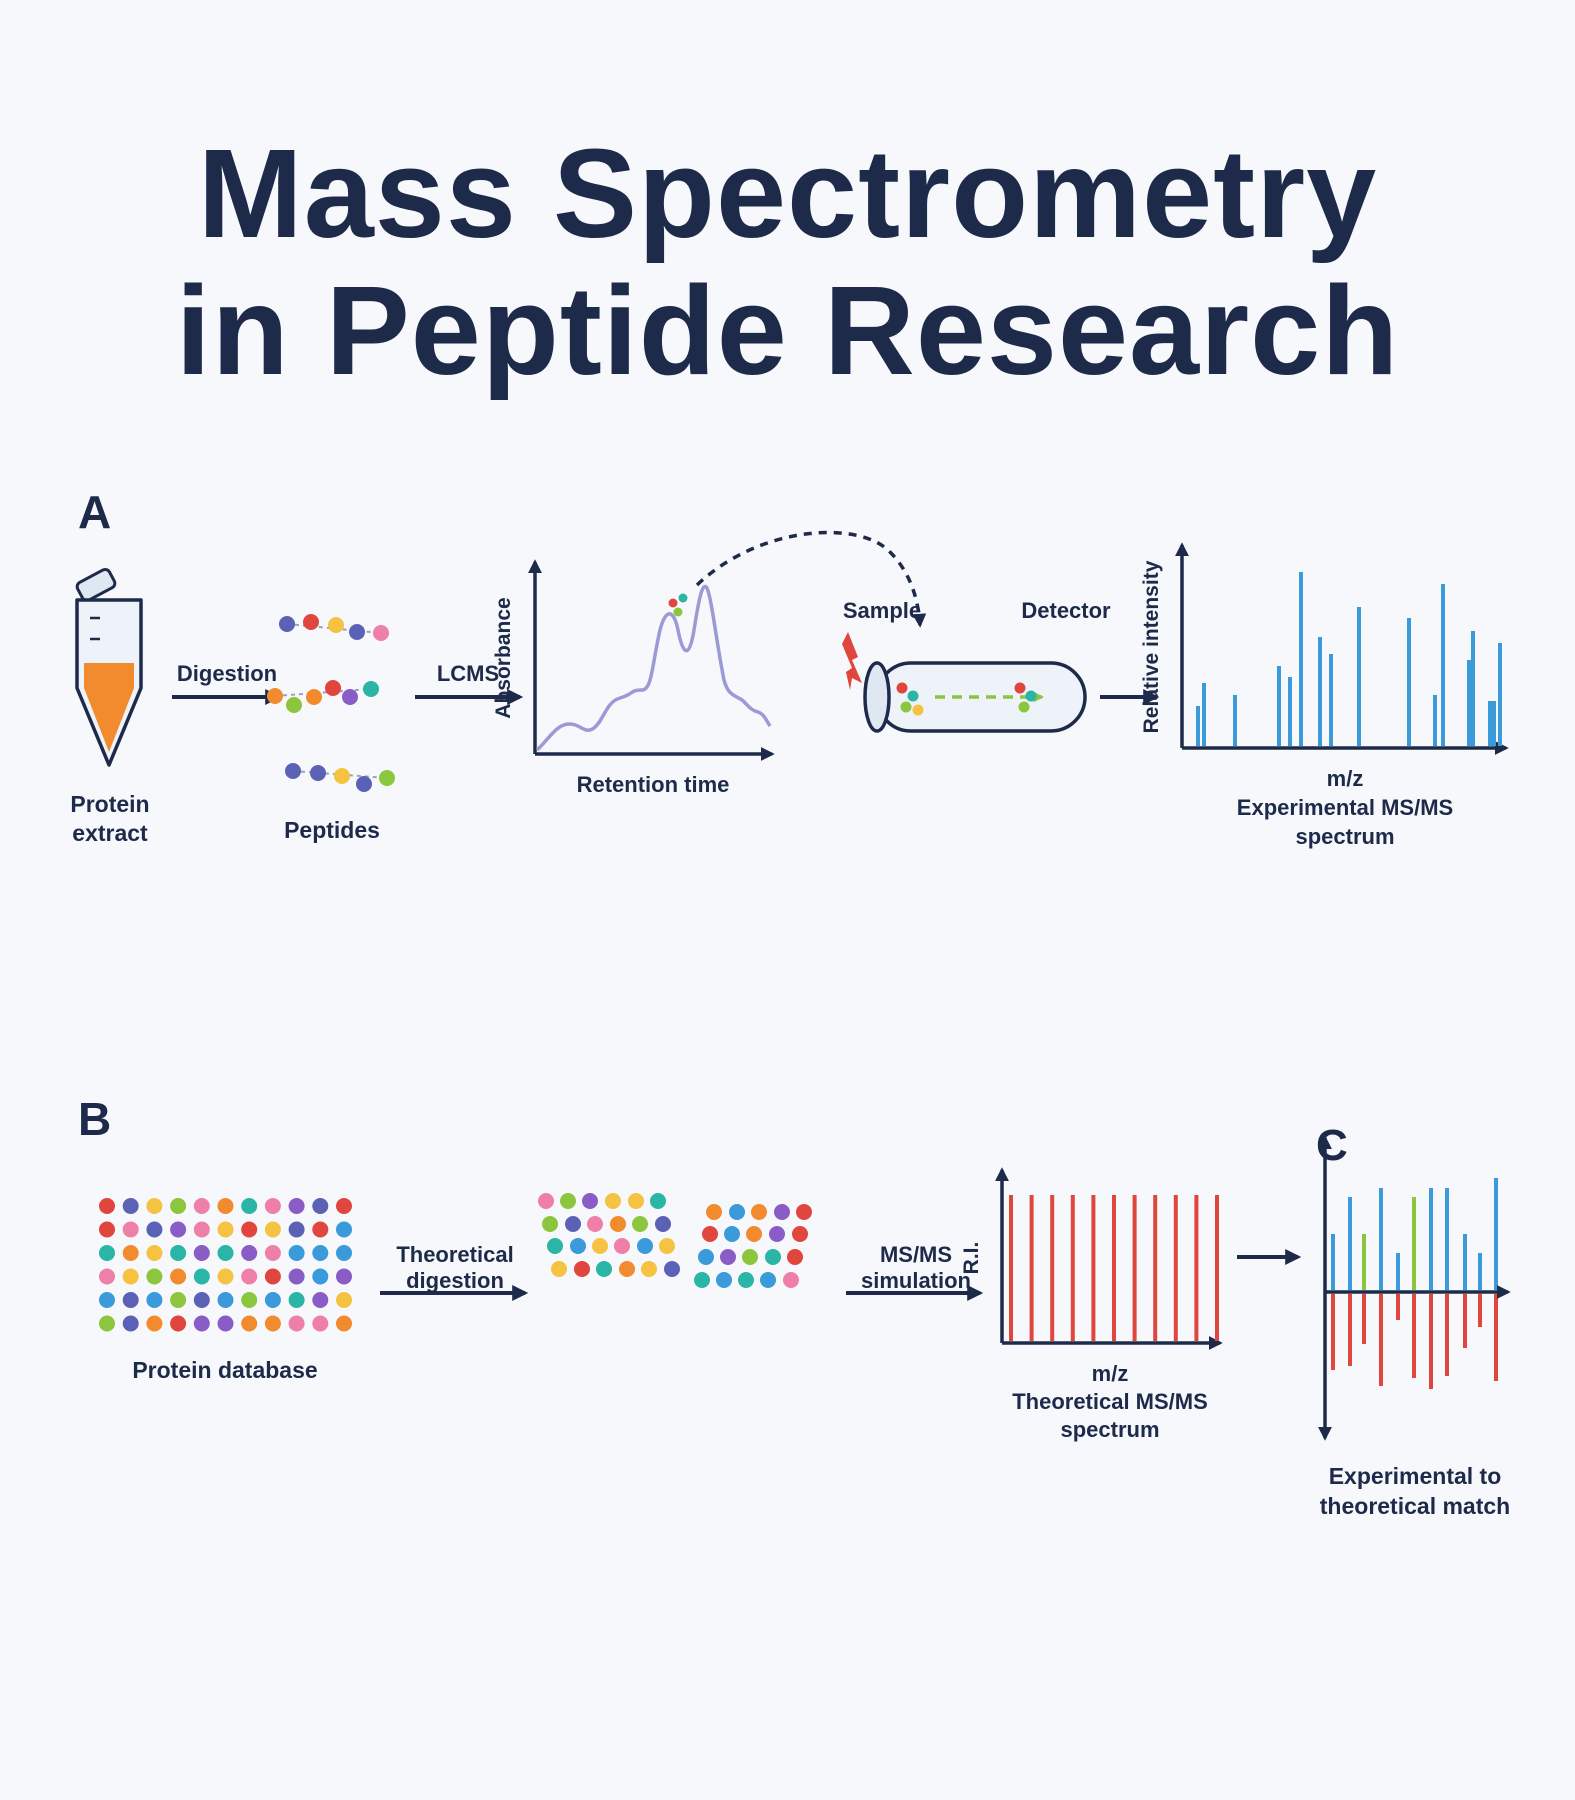  What do you see at coordinates (503, 657) in the screenshot?
I see `chromatogram-y-label: Absorbance` at bounding box center [503, 657].